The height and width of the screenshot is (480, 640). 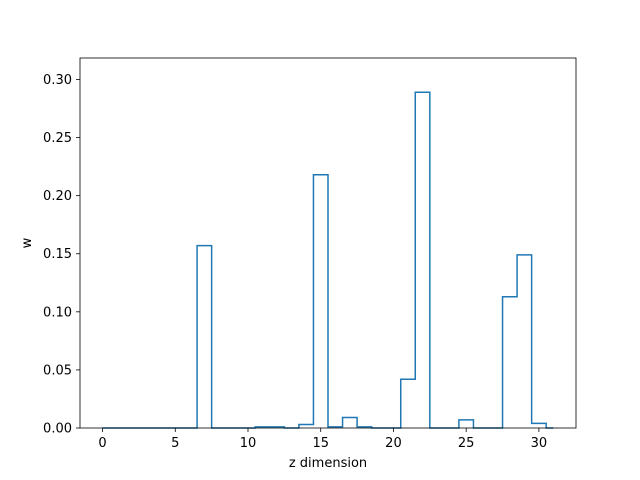 I want to click on y-tick-label: 0.25, so click(x=57, y=138).